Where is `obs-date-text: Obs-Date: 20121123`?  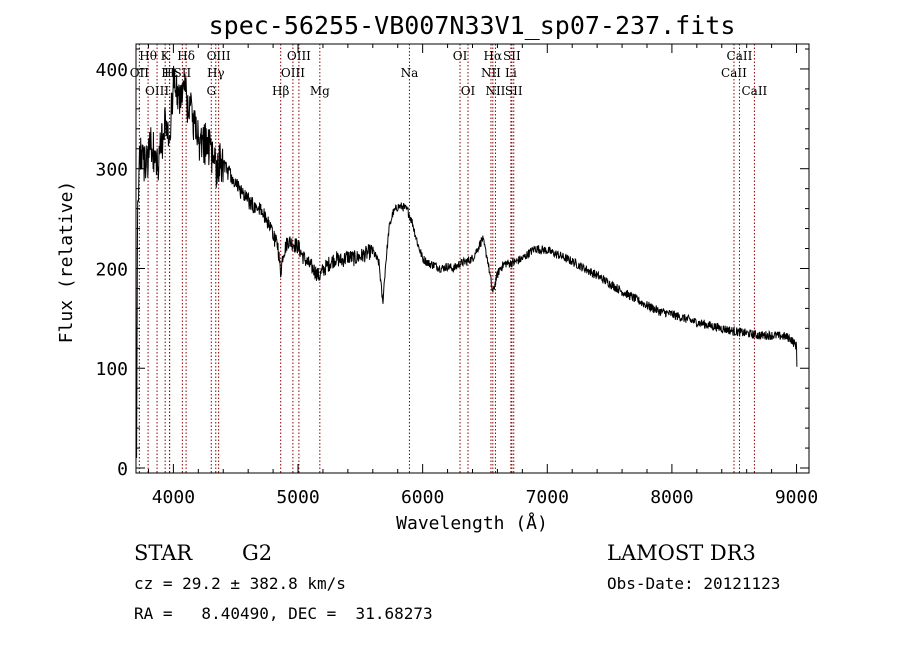
obs-date-text: Obs-Date: 20121123 is located at coordinates (693, 583).